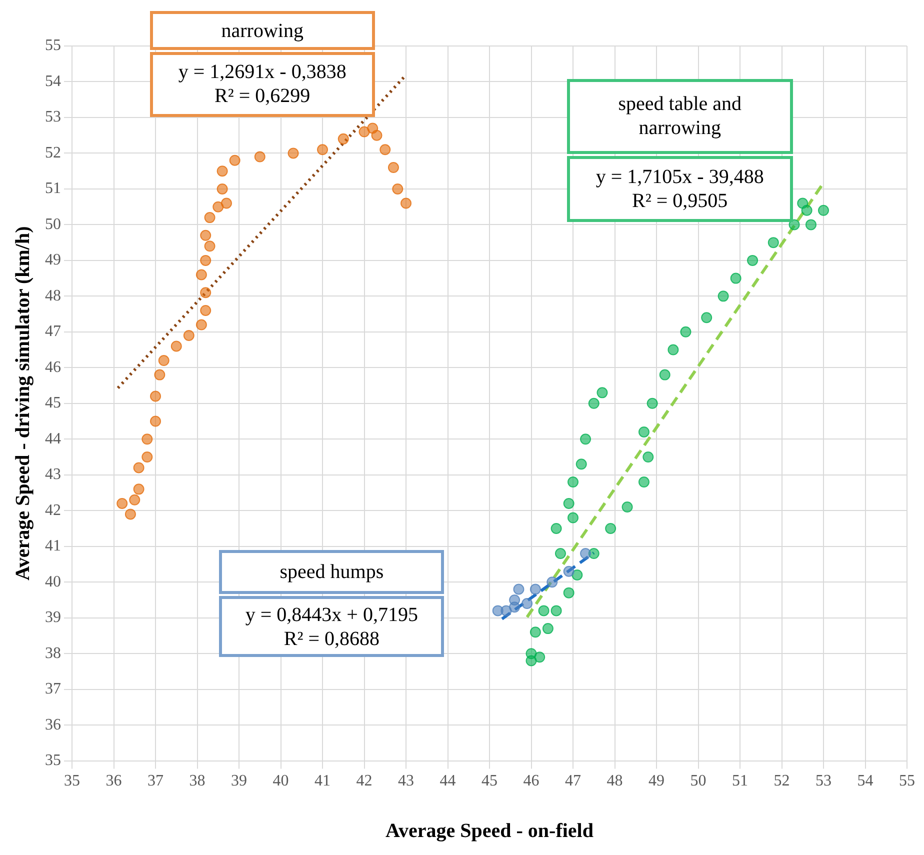 This screenshot has height=855, width=924. Describe the element at coordinates (53, 403) in the screenshot. I see `y-tick-label: 45` at that location.